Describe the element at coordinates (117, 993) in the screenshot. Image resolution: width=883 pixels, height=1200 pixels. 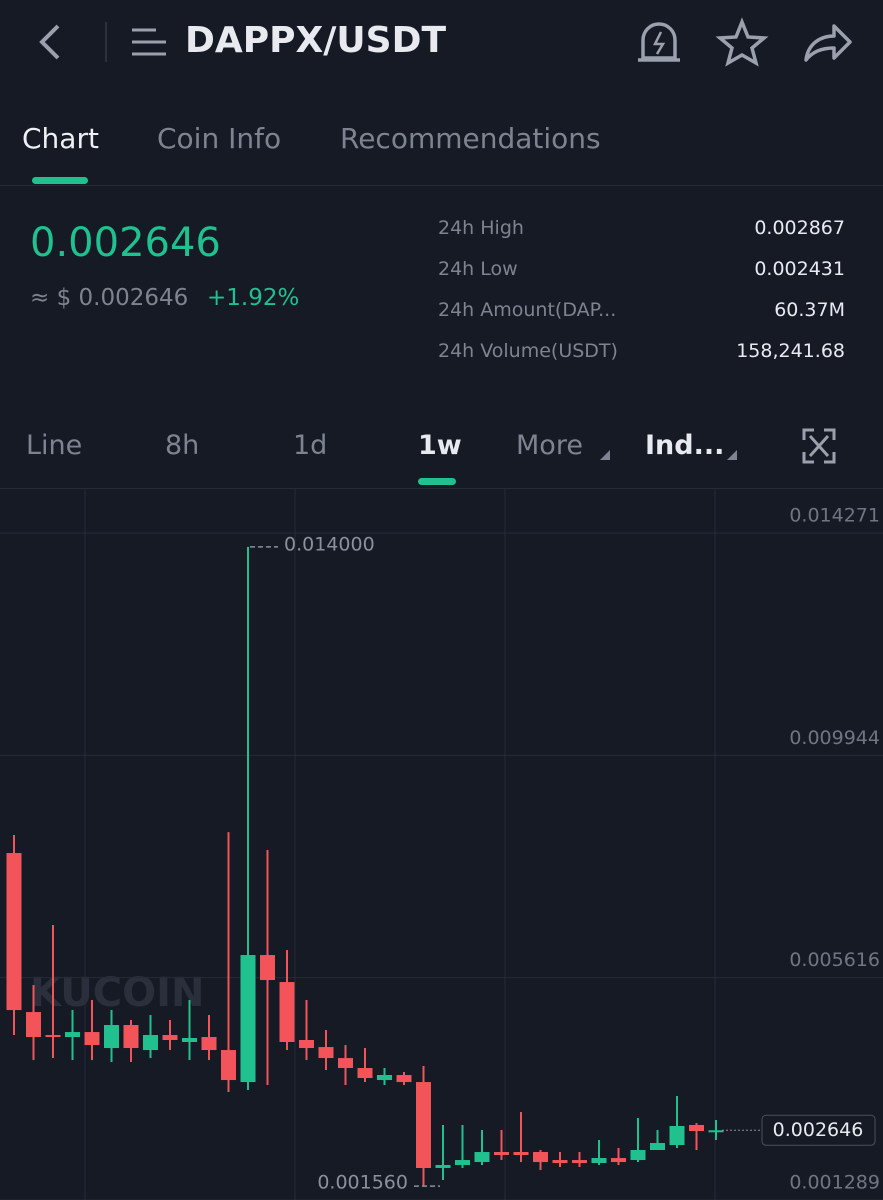
I see `watermark: KUCOIN` at that location.